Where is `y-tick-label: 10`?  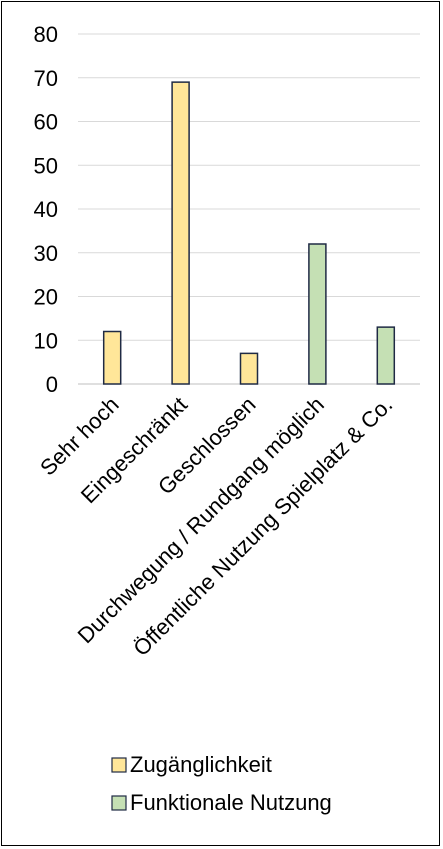
y-tick-label: 10 is located at coordinates (46, 340).